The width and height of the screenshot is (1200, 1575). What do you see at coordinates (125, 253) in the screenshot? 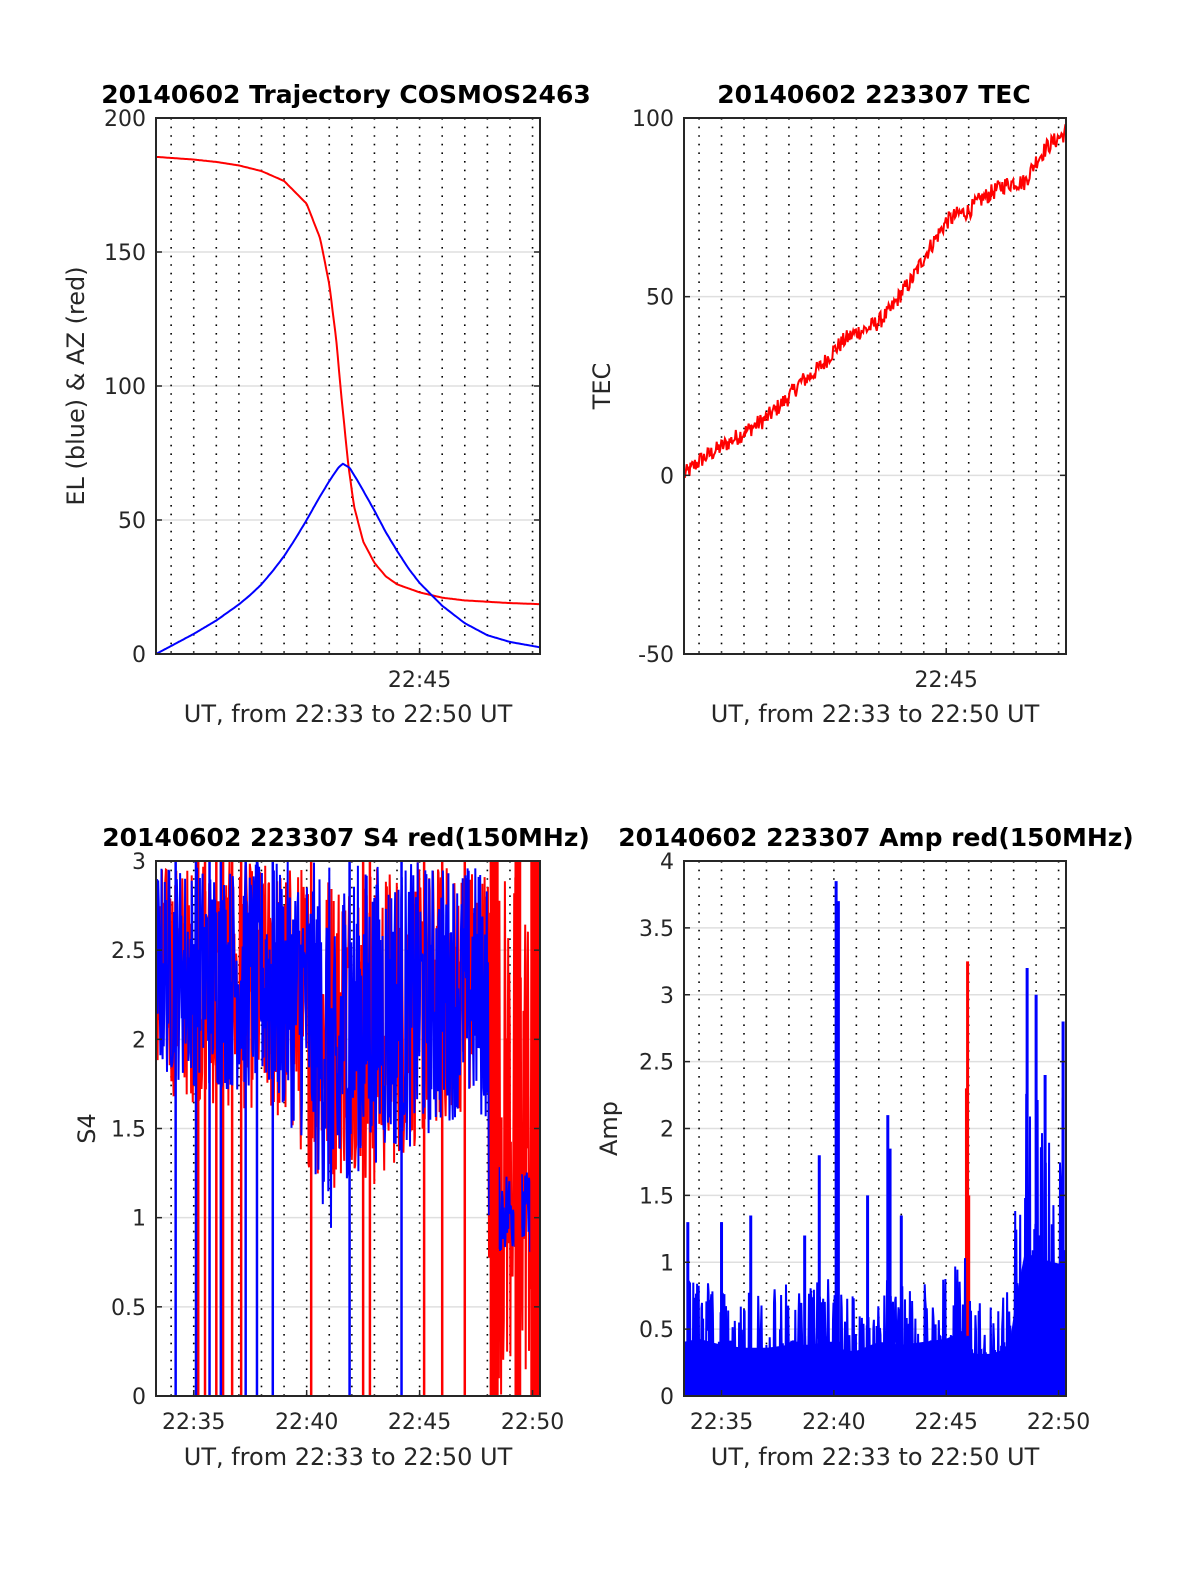
I see `y-tick-label: 150` at bounding box center [125, 253].